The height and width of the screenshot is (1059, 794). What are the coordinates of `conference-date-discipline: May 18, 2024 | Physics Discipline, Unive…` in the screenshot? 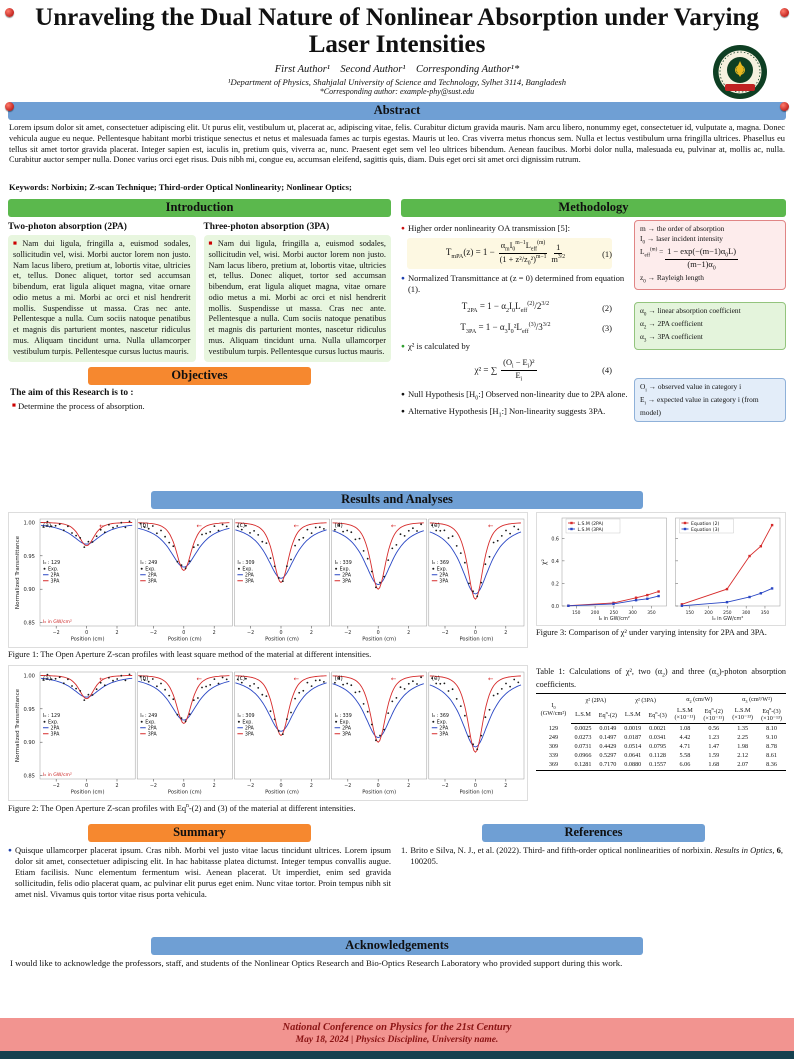 It's located at (397, 1040).